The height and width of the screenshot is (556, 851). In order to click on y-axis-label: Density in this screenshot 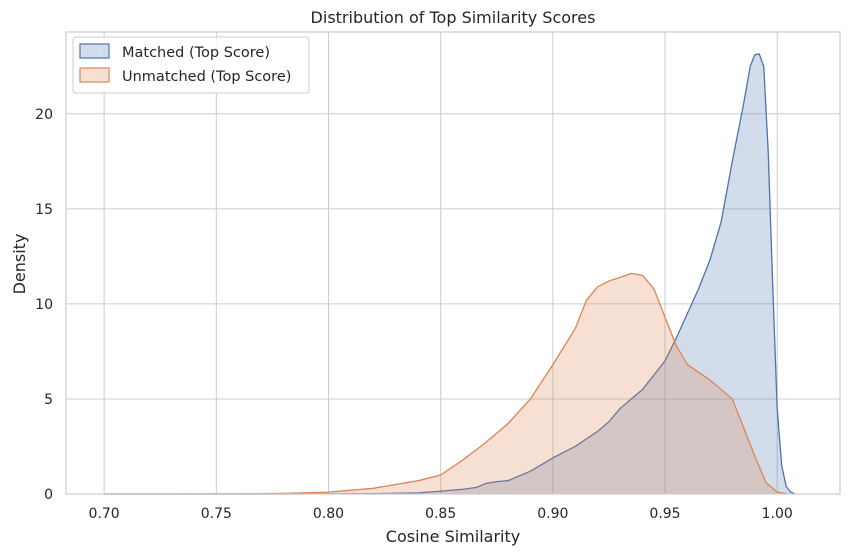, I will do `click(19, 264)`.